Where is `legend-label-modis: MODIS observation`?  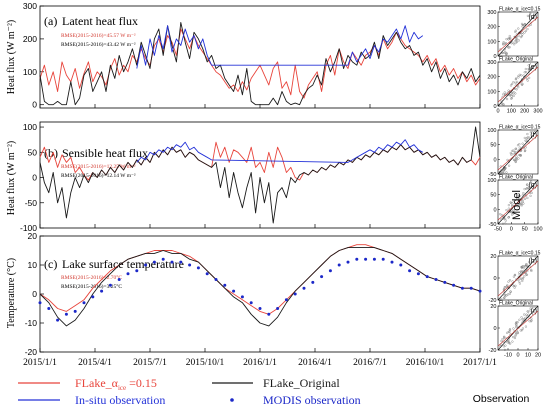 legend-label-modis: MODIS observation is located at coordinates (312, 400).